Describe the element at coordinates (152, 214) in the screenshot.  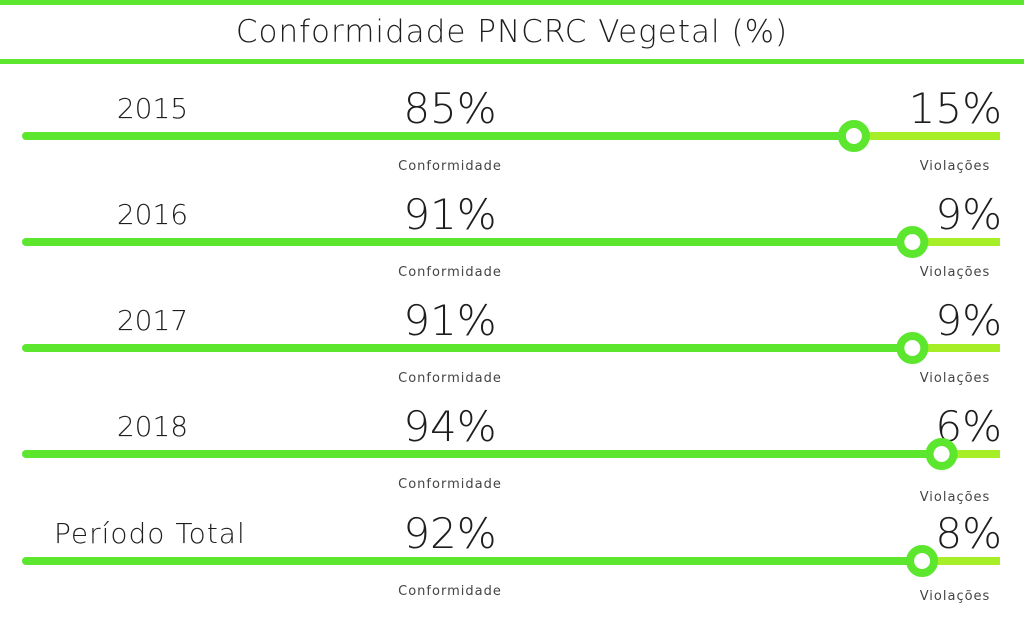
I see `category-label: 2016` at that location.